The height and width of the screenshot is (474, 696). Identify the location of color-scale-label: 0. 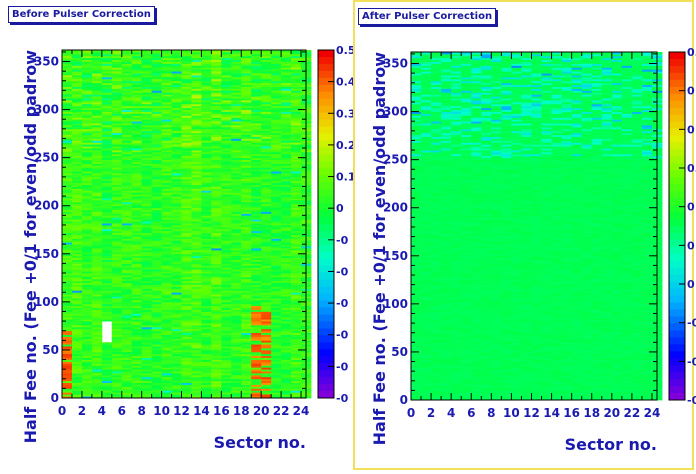
(340, 208).